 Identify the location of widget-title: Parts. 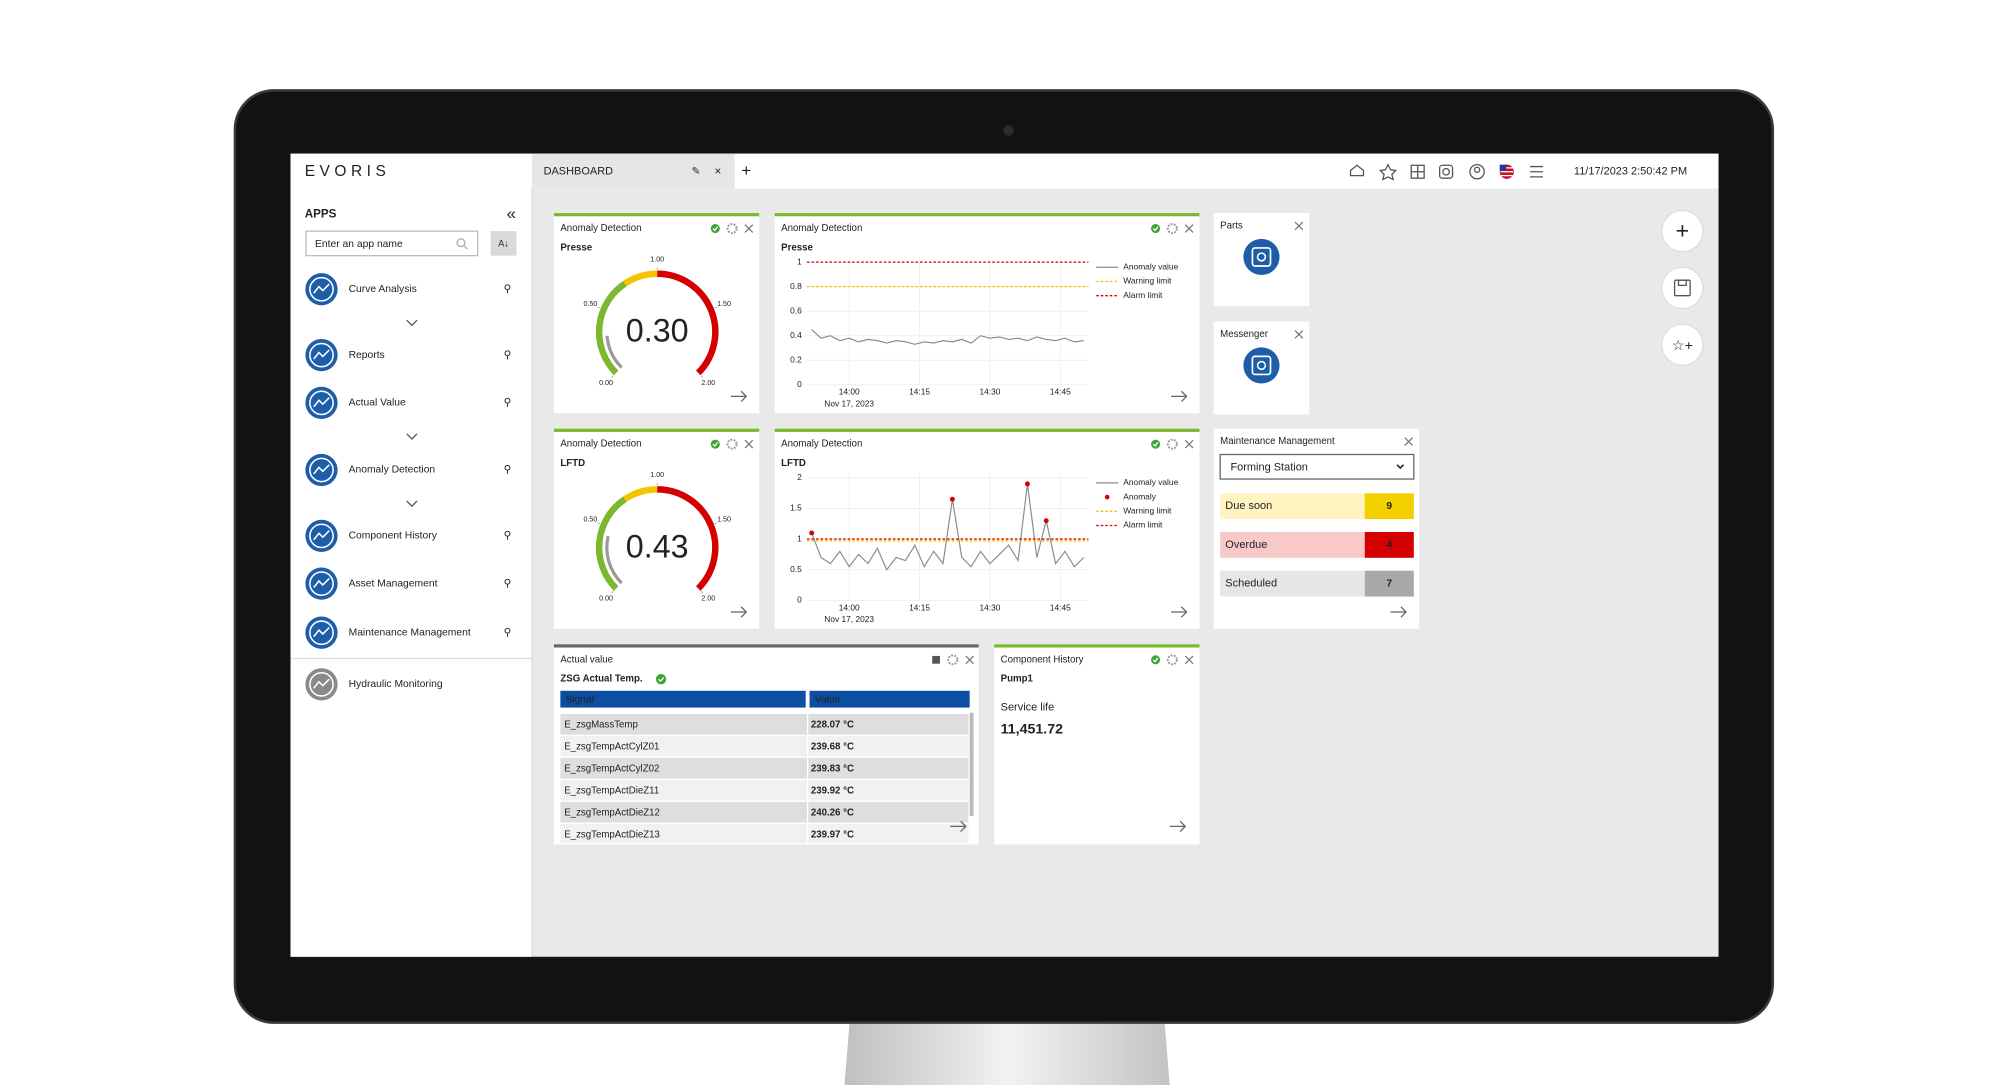
(1231, 226).